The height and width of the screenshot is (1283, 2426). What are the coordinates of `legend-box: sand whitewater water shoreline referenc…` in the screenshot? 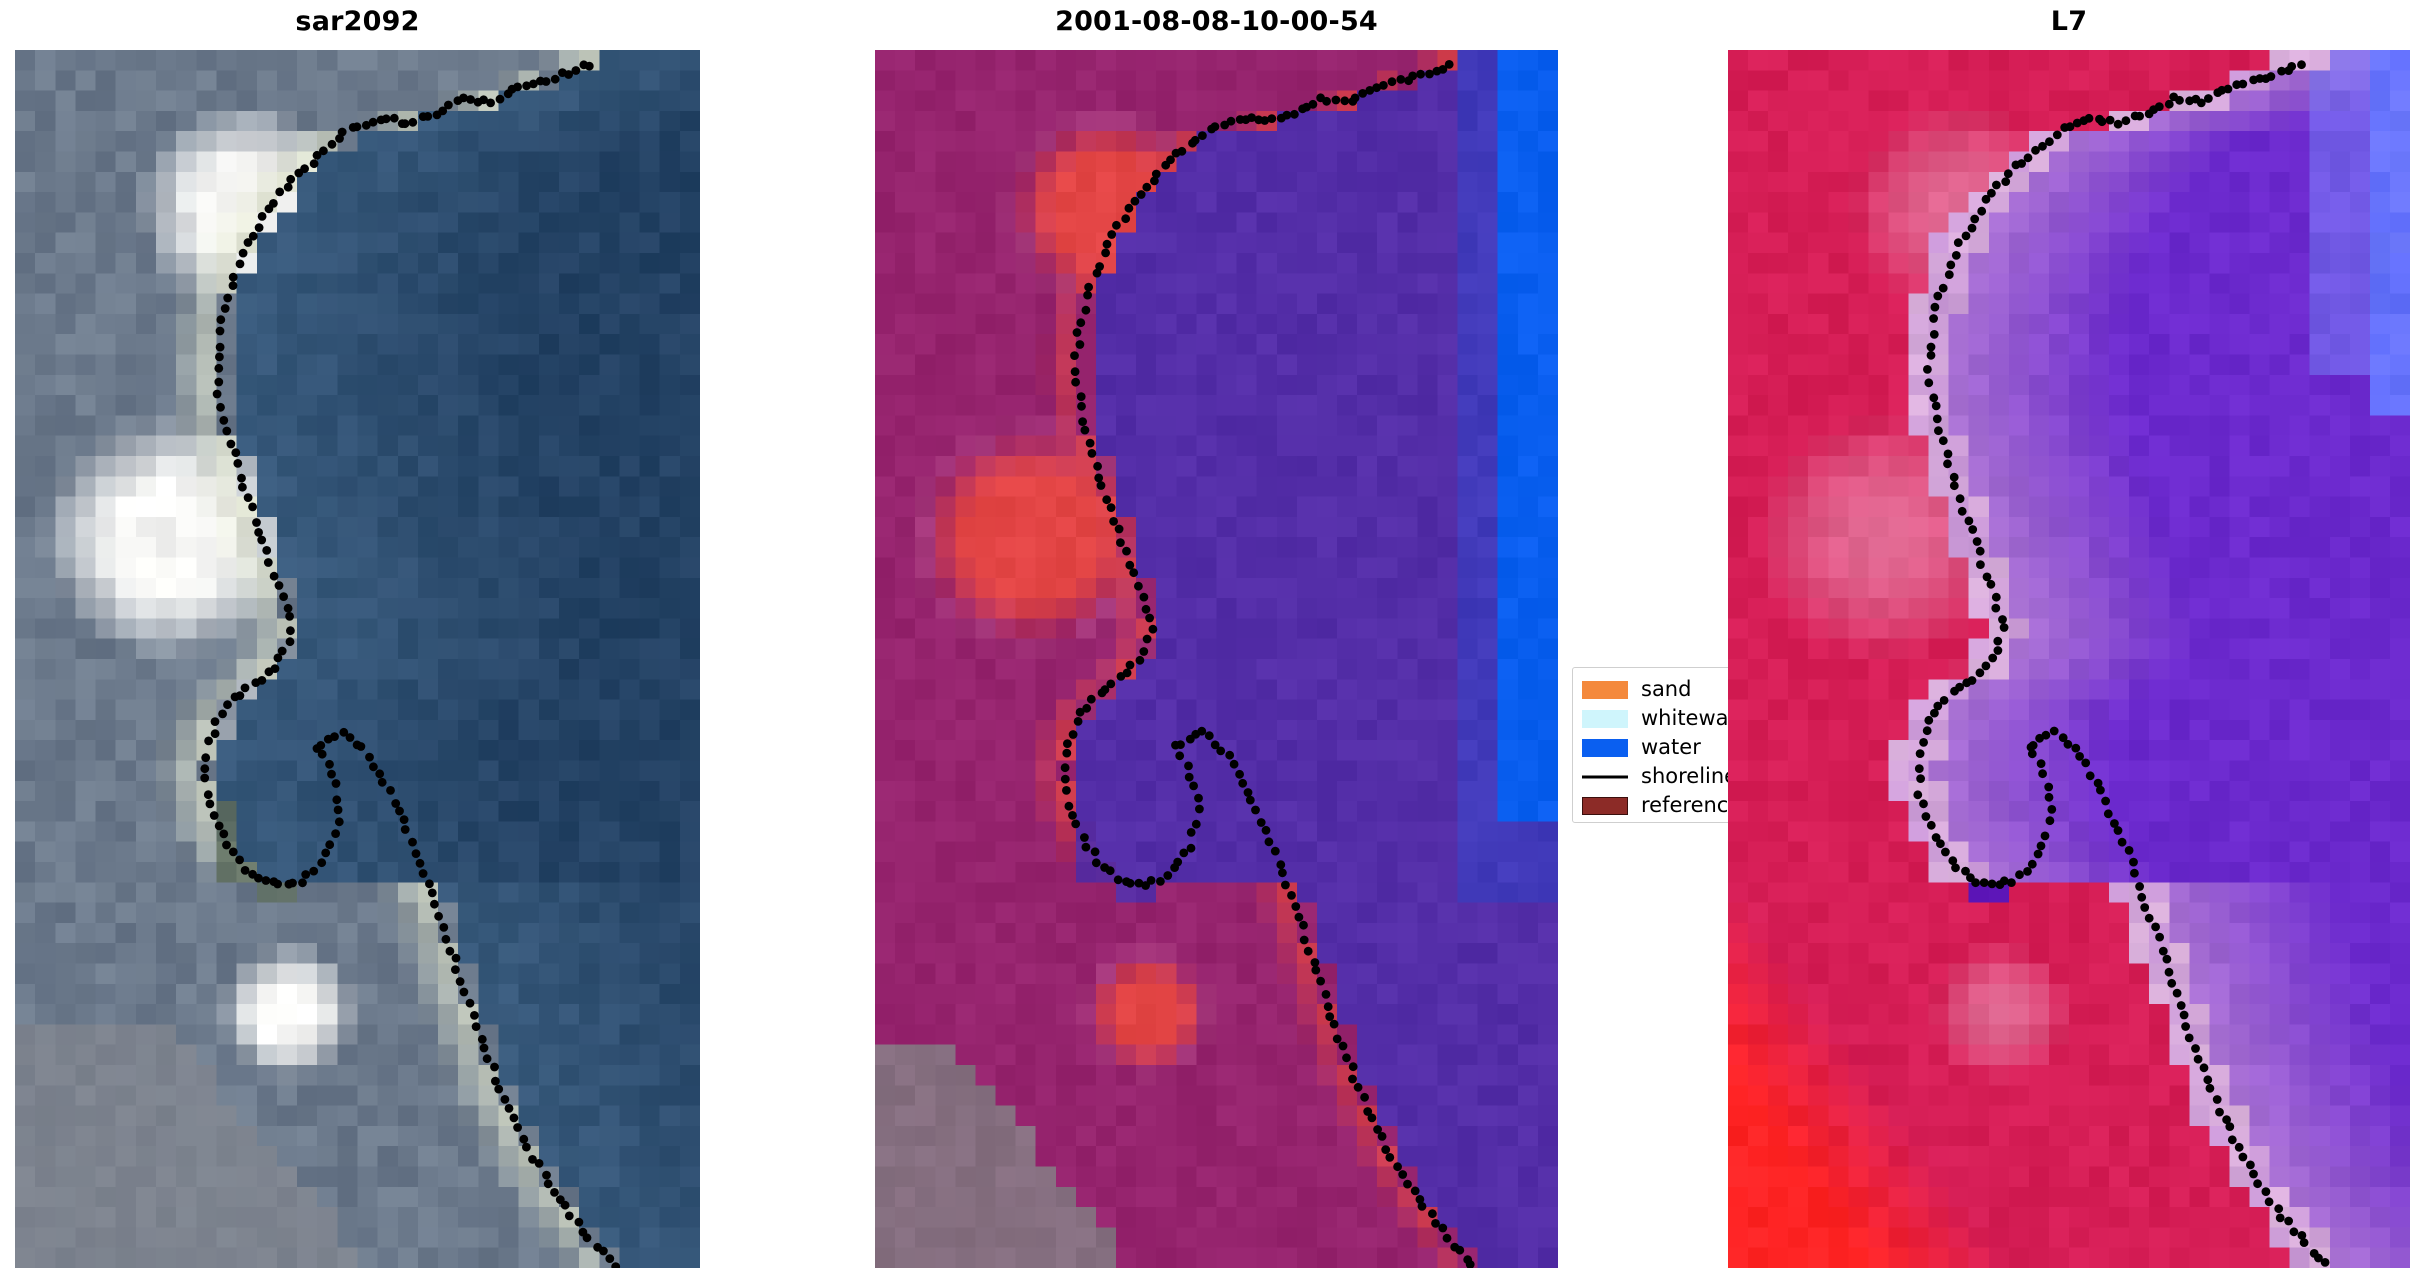 It's located at (1665, 745).